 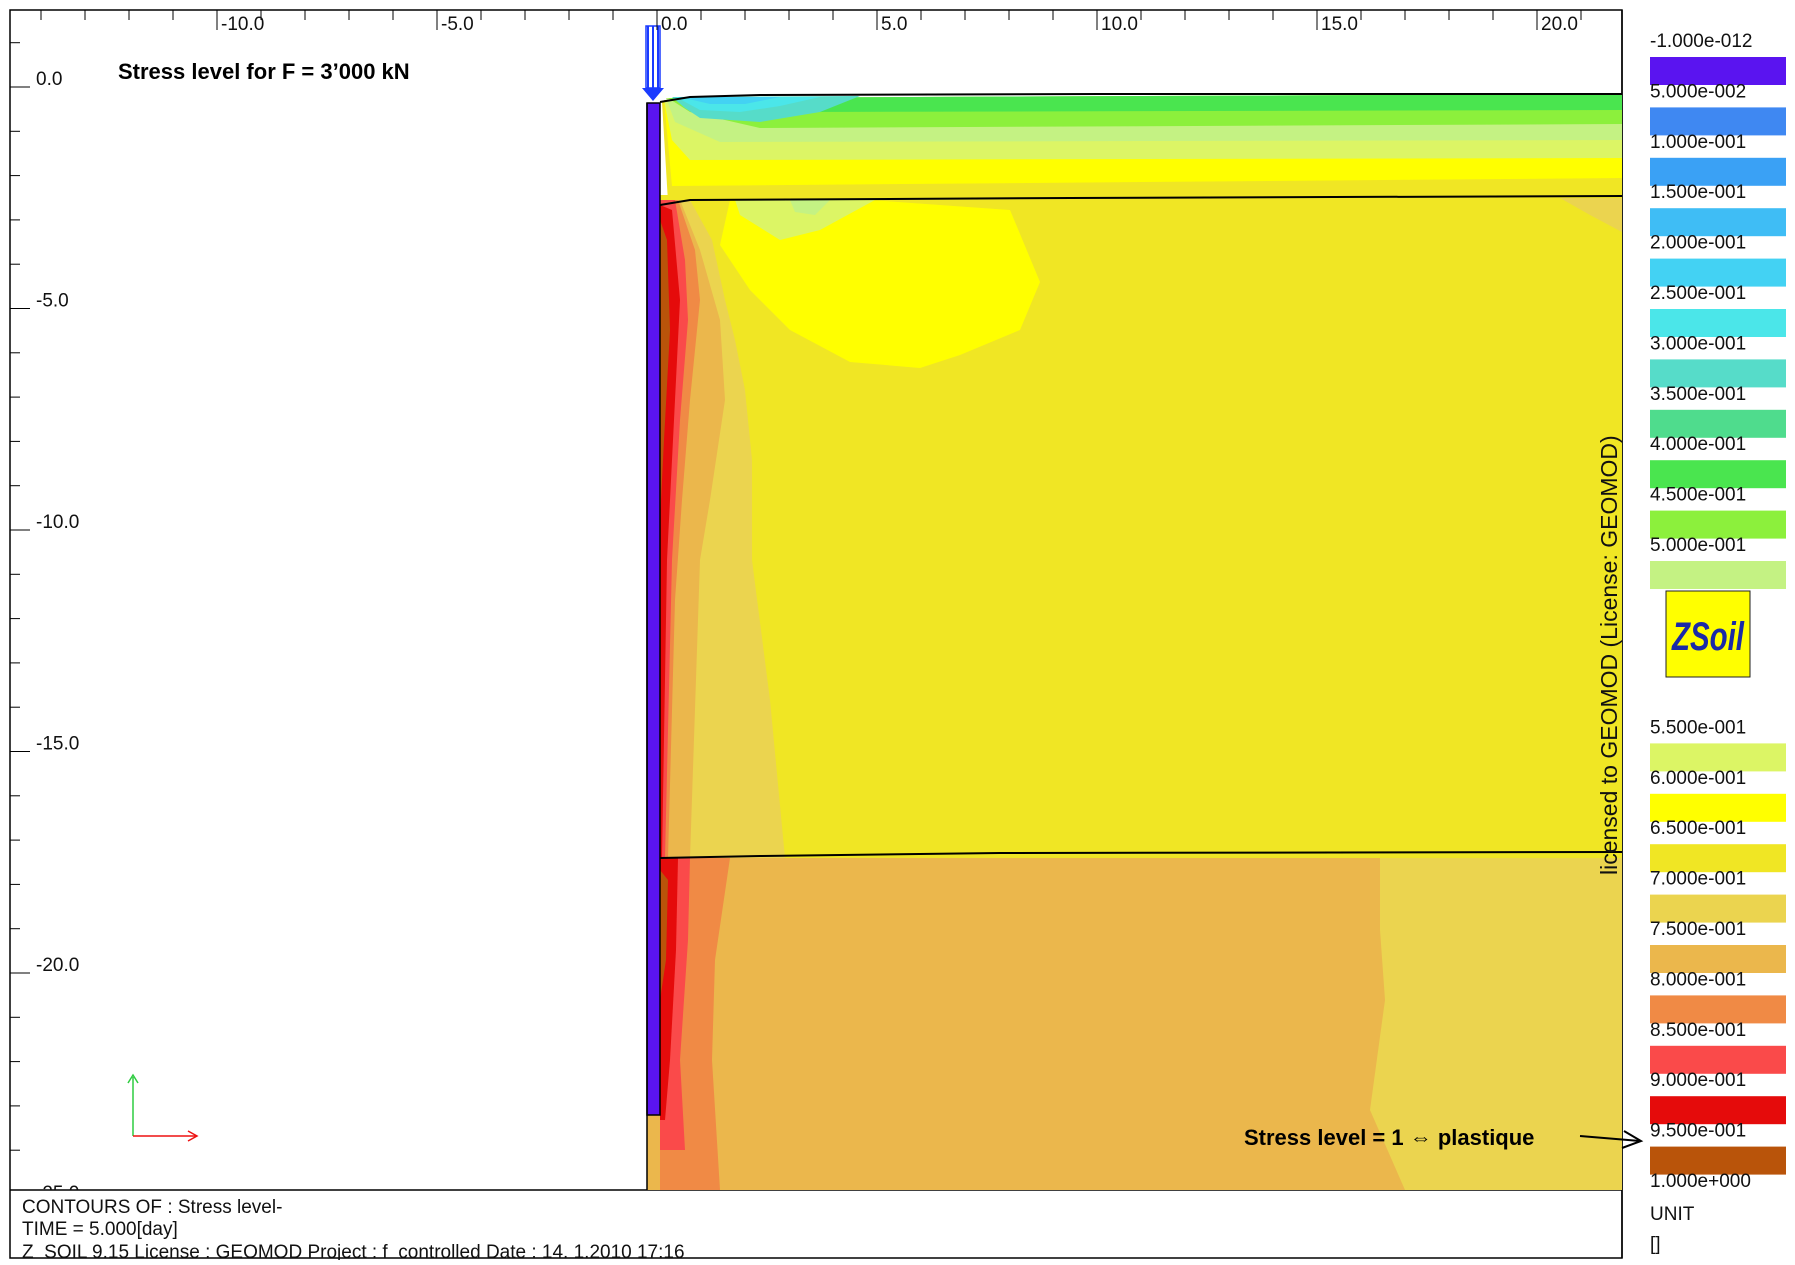 I want to click on pile, so click(x=653, y=607).